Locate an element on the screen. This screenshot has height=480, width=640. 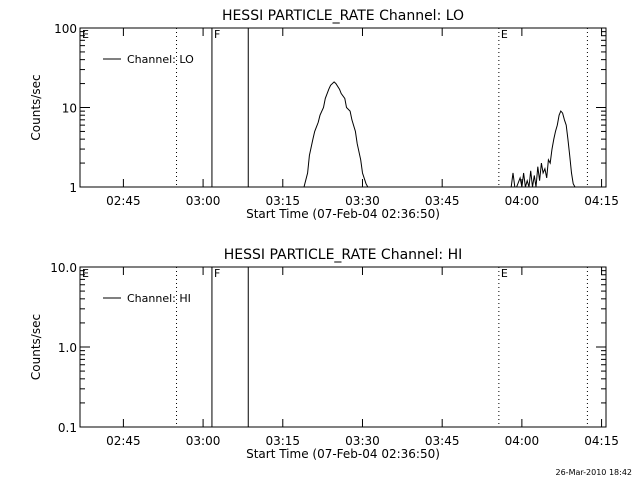
x-tick-label-1-4: 03:45 is located at coordinates (442, 441).